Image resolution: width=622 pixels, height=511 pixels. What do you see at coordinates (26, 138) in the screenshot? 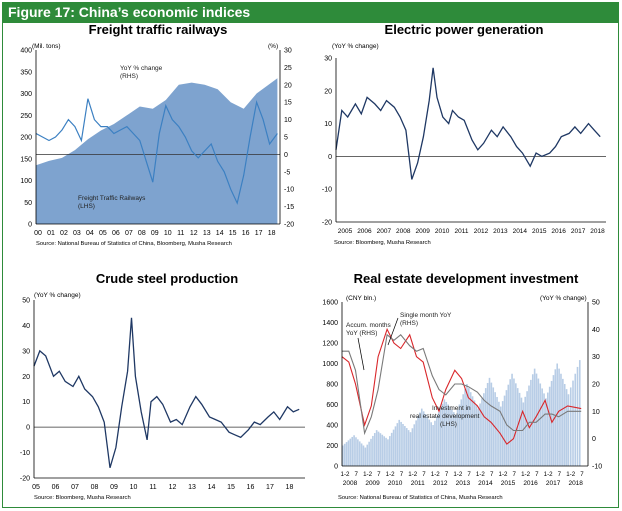
I see `chart1-left-tick-label: 200` at bounding box center [26, 138].